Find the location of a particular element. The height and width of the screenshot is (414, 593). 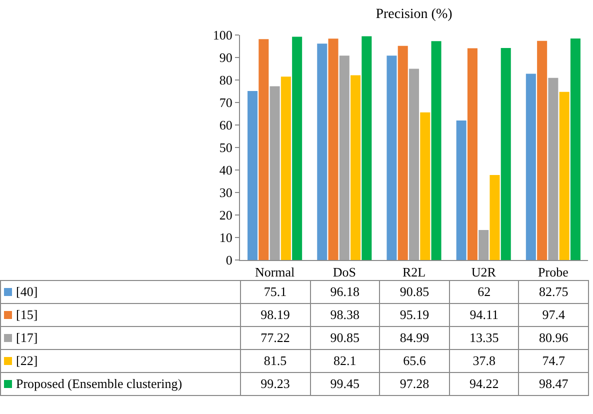

y-tick-label: 30 is located at coordinates (225, 192).